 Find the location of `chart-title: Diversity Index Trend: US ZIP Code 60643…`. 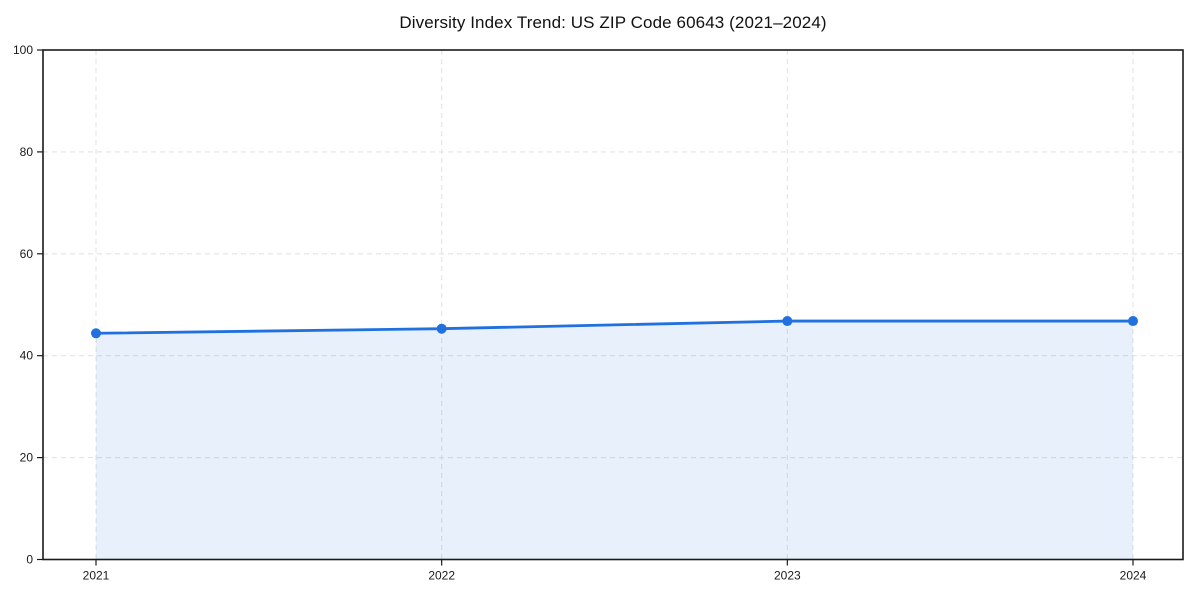

chart-title: Diversity Index Trend: US ZIP Code 60643… is located at coordinates (613, 22).